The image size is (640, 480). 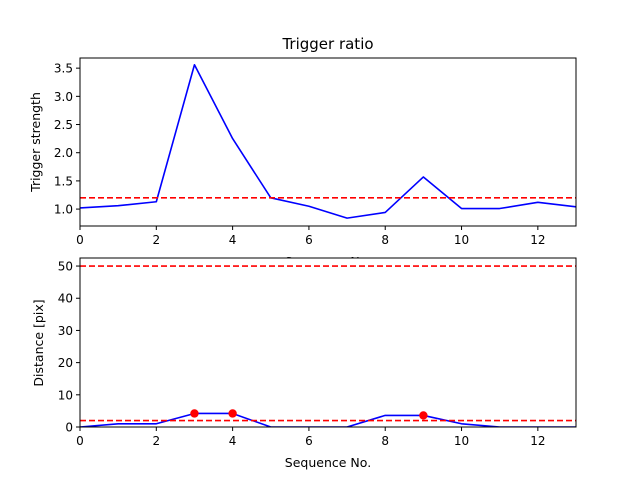 I want to click on top-y-tick-label: 1.0, so click(x=63, y=210).